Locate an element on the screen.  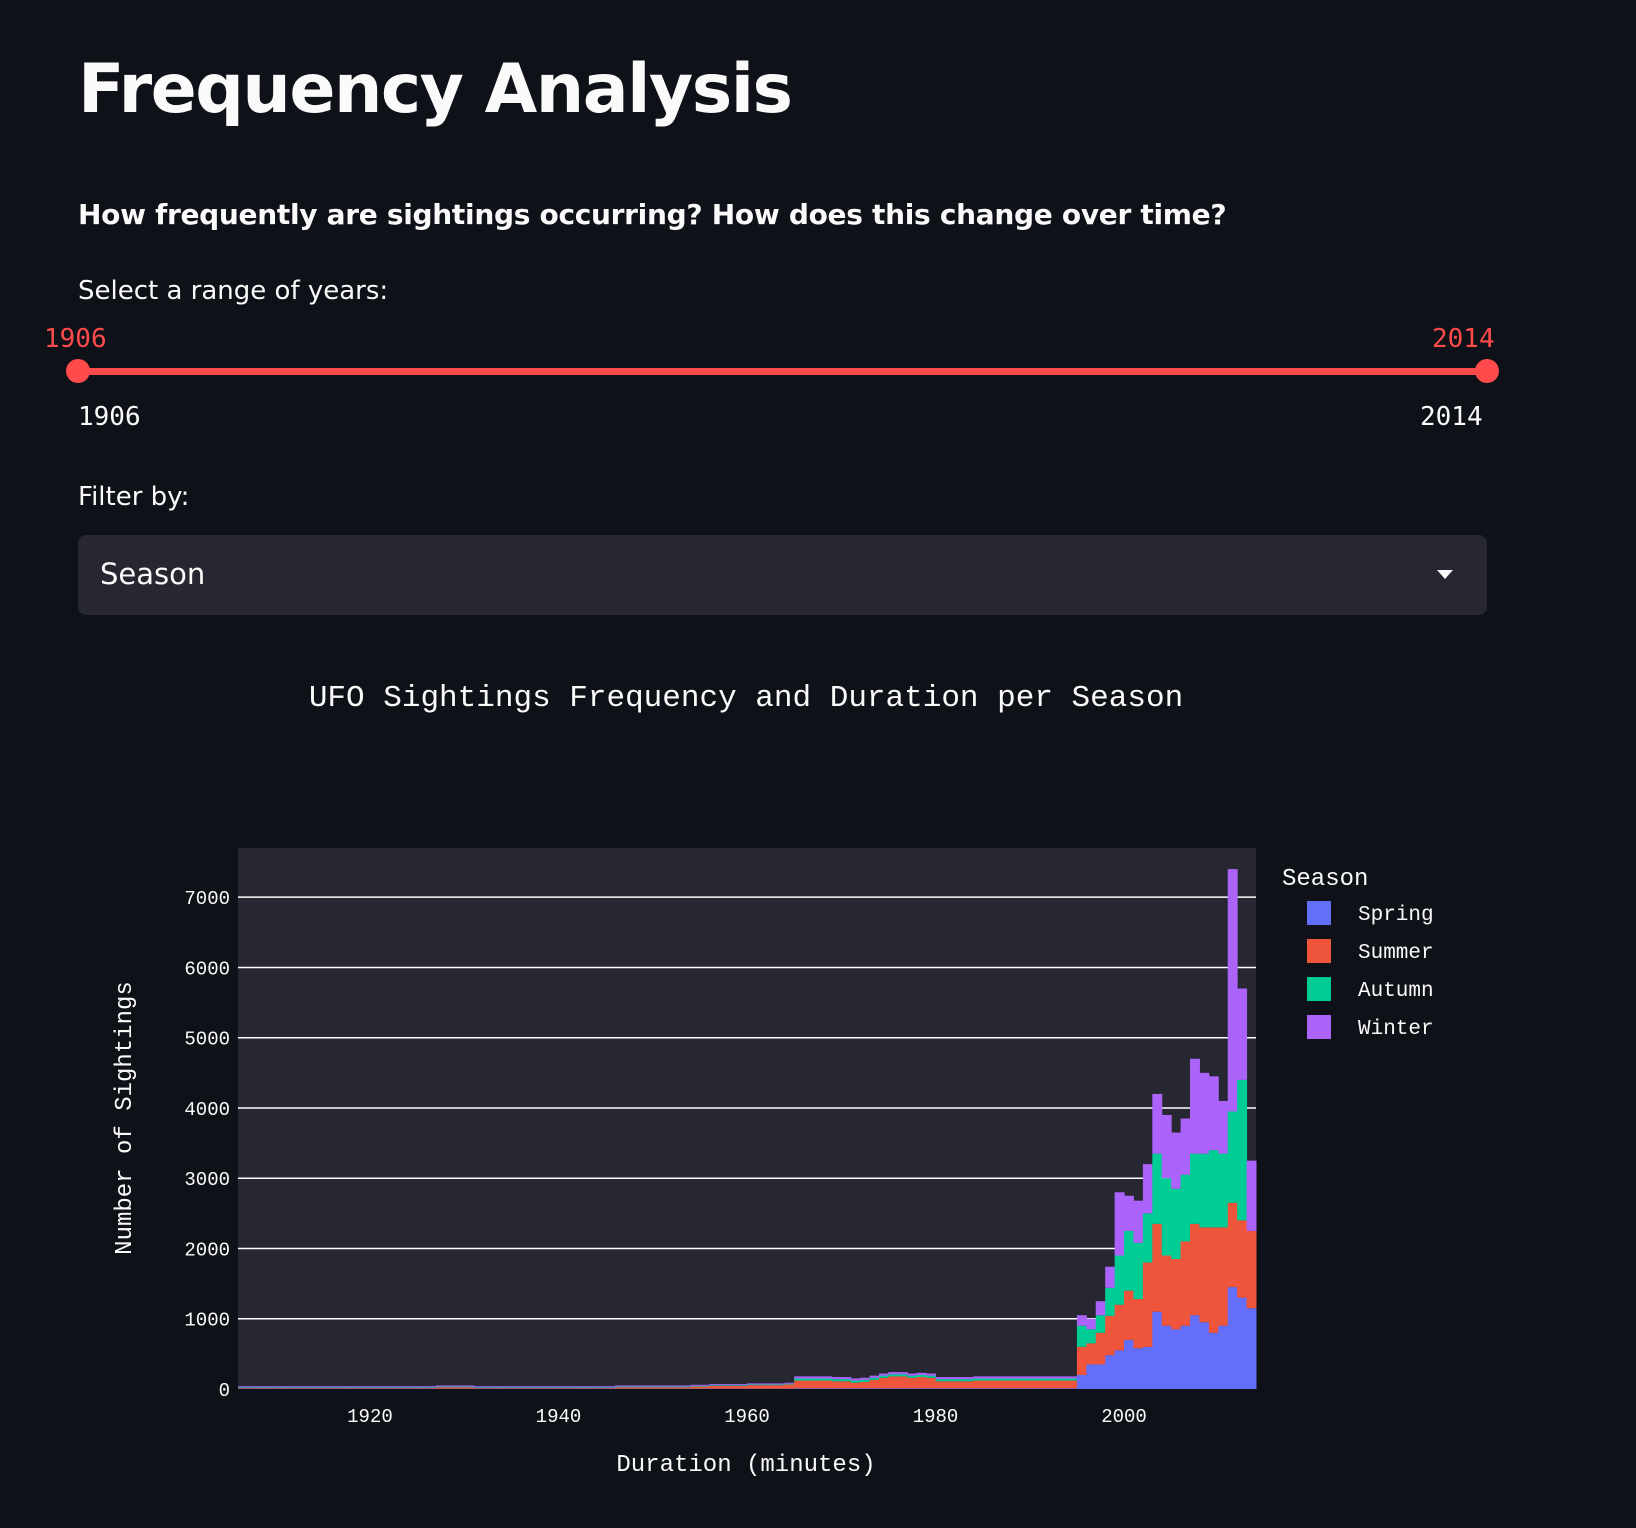
legend-swatch-autumn is located at coordinates (1319, 989).